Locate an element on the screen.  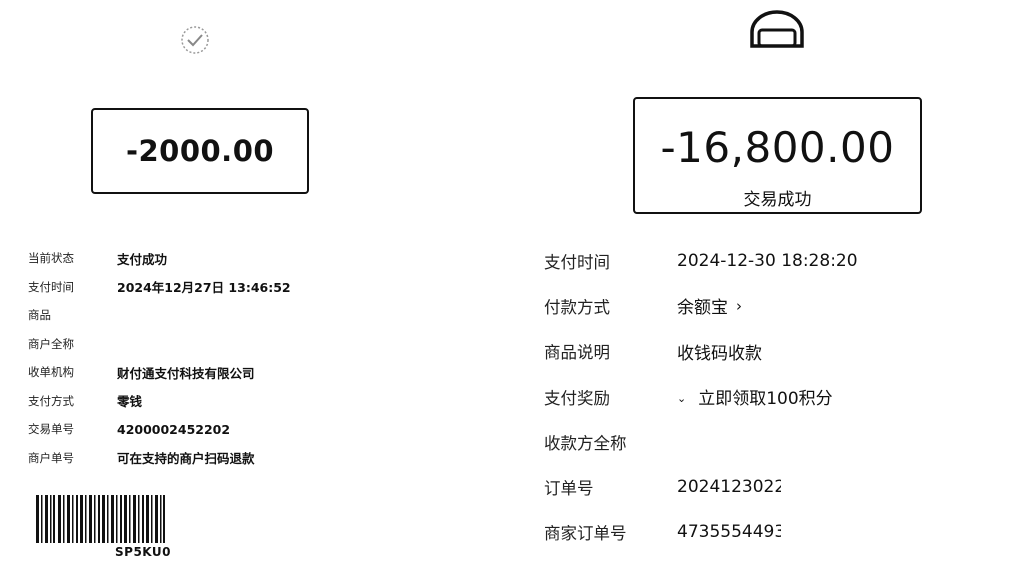
detail-row-pay-method: 支付方式 零钱 is located at coordinates (258, 401).